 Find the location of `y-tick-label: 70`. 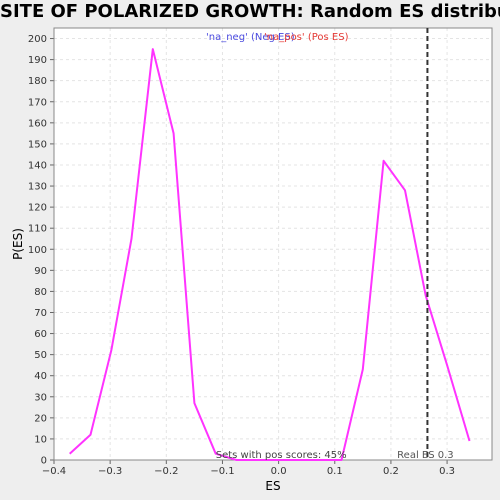

y-tick-label: 70 is located at coordinates (40, 313).